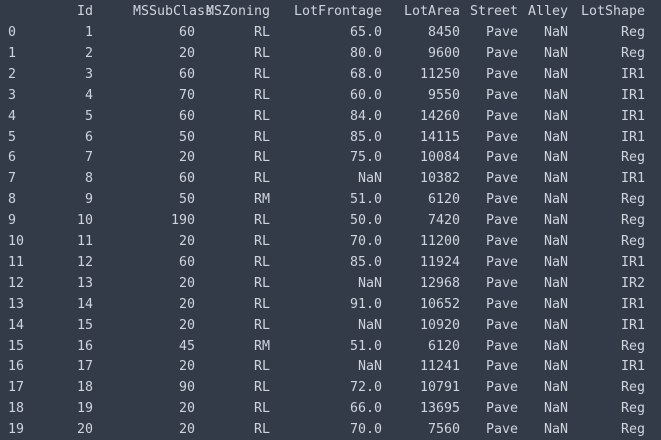  Describe the element at coordinates (632, 283) in the screenshot. I see `cell-lotshape: IR2` at that location.